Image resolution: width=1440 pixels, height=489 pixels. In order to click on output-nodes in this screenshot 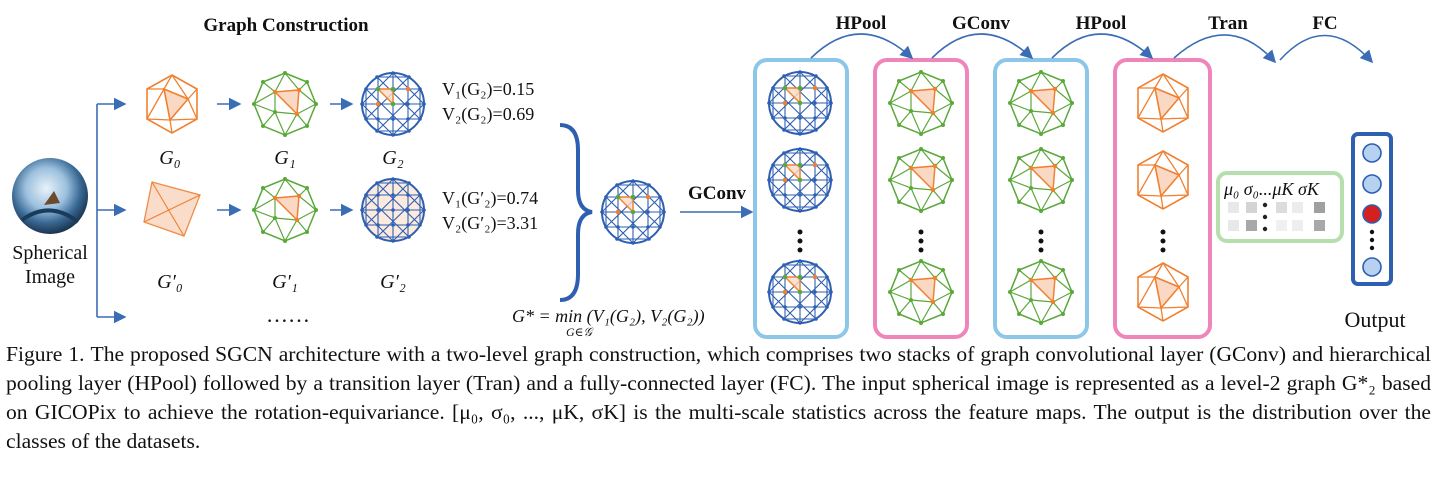, I will do `click(1372, 210)`.